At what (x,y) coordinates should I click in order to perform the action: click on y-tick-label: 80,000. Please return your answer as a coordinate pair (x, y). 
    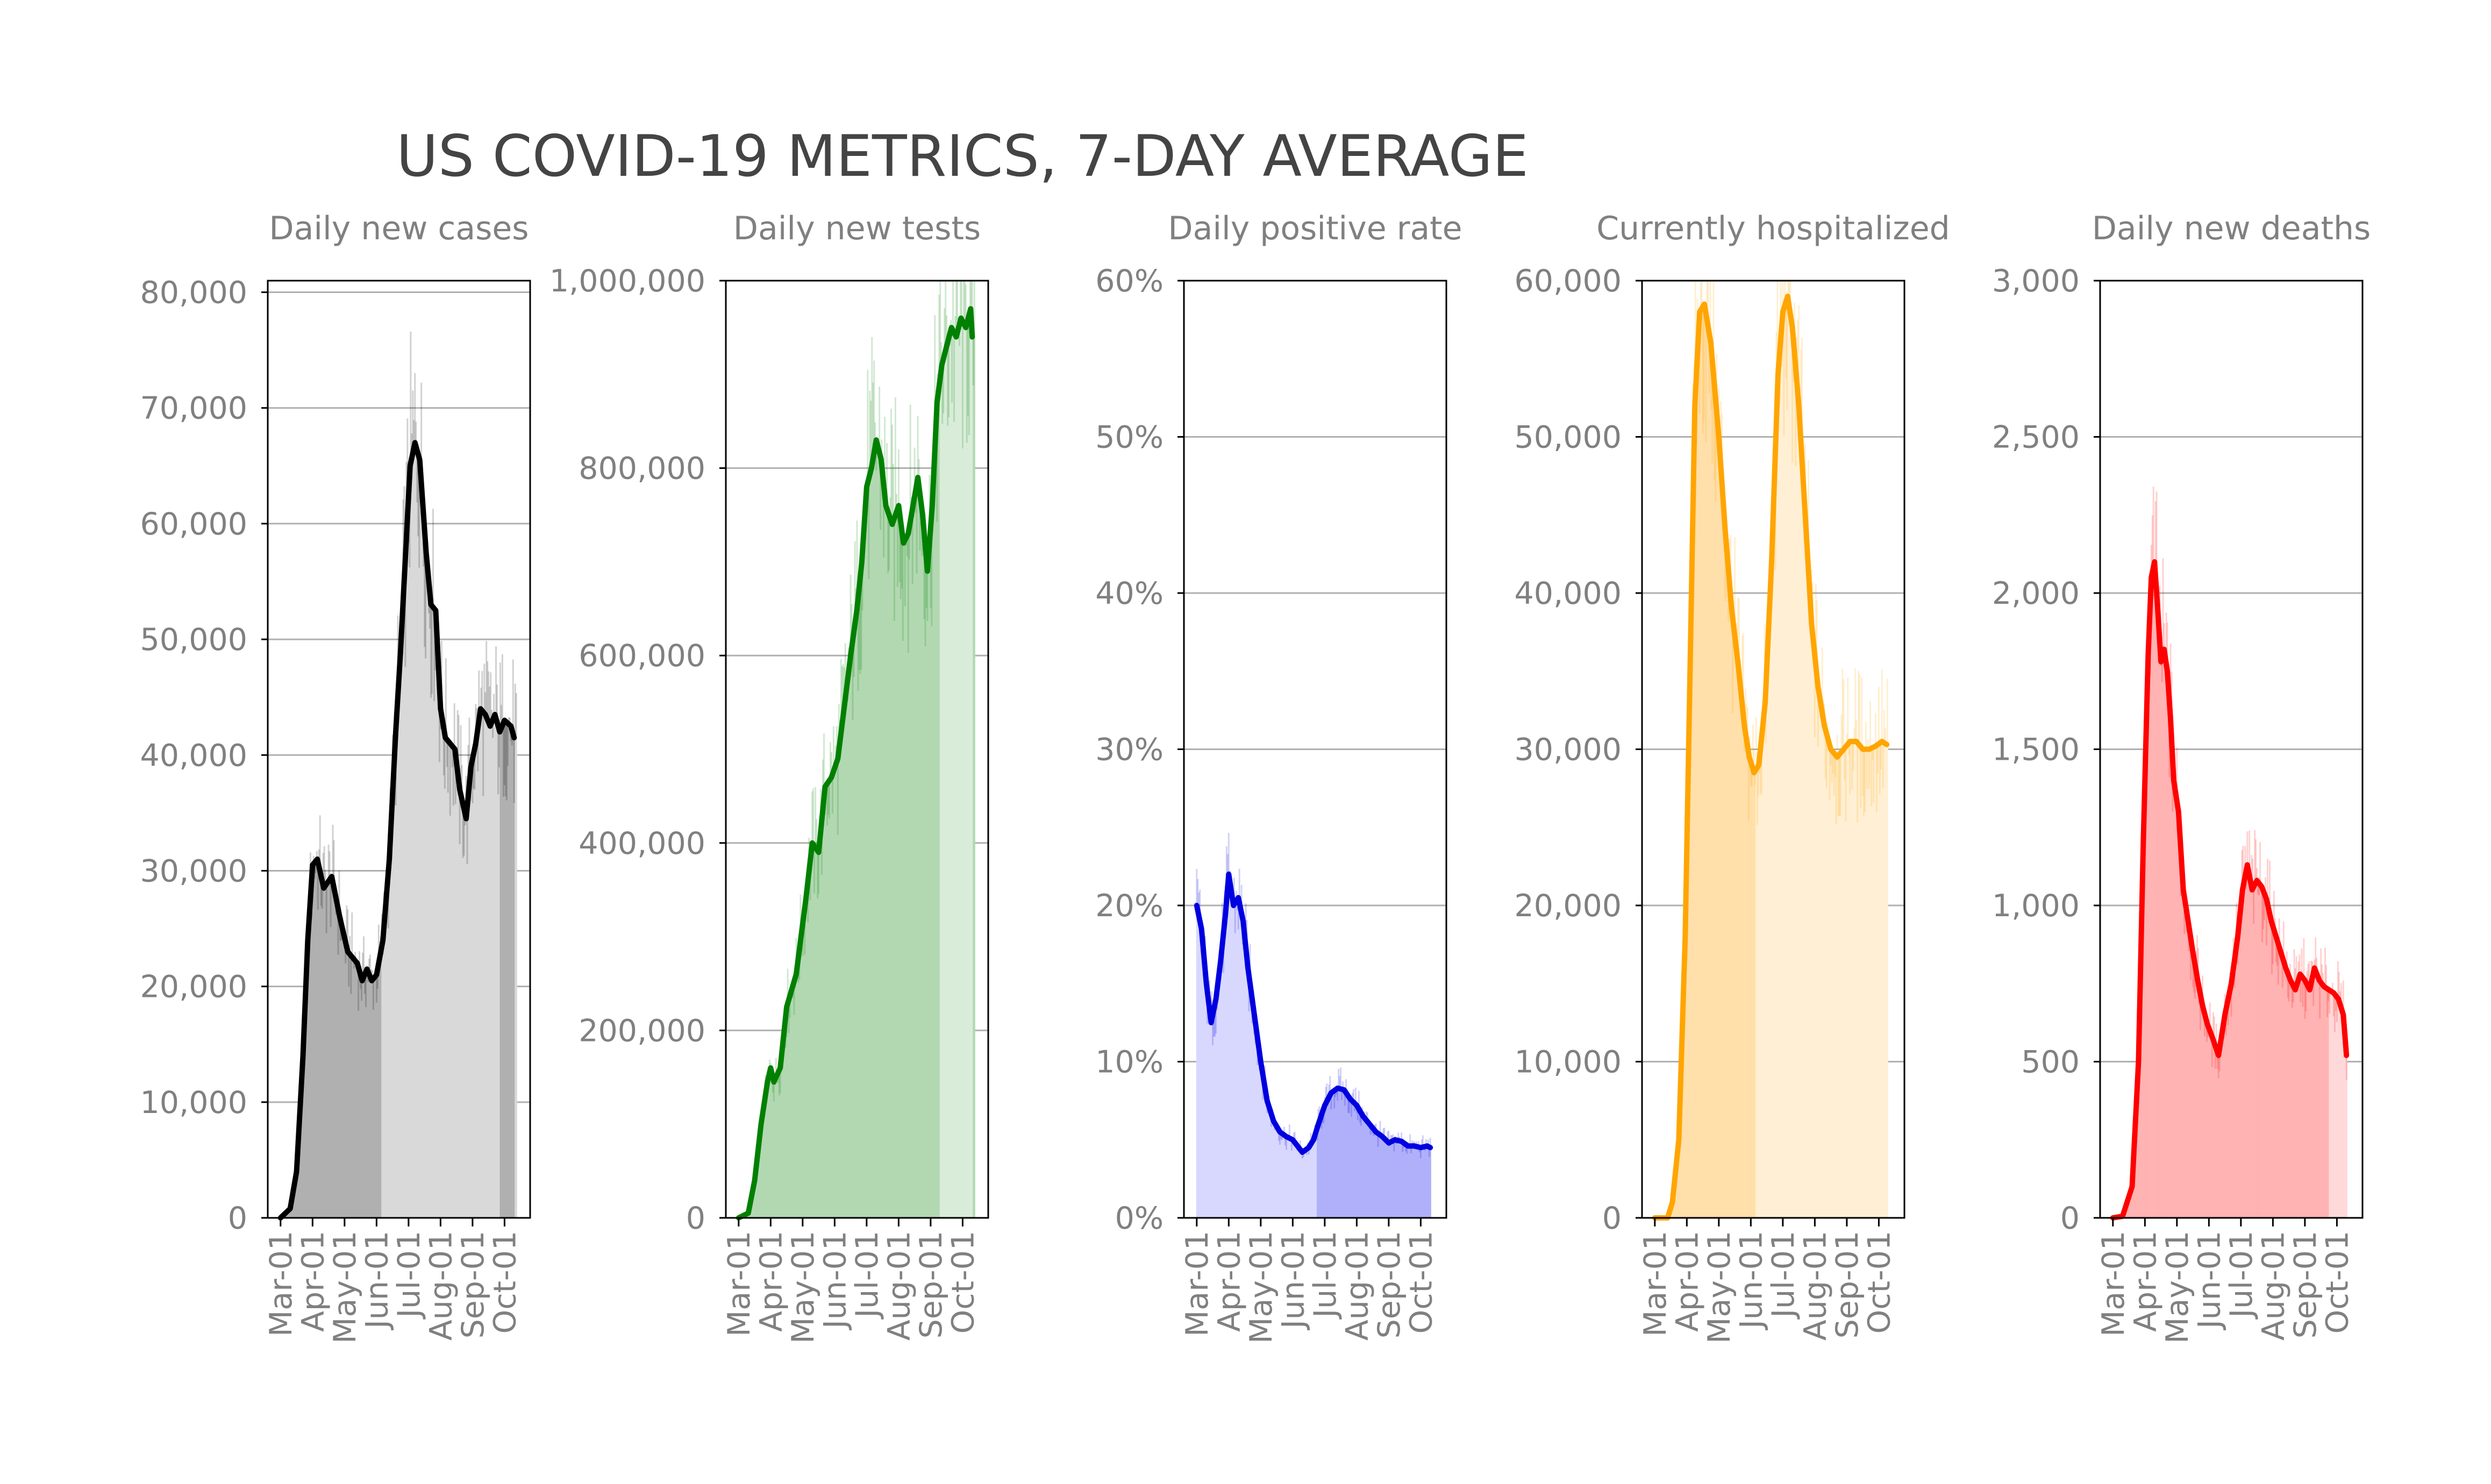
    Looking at the image, I should click on (193, 293).